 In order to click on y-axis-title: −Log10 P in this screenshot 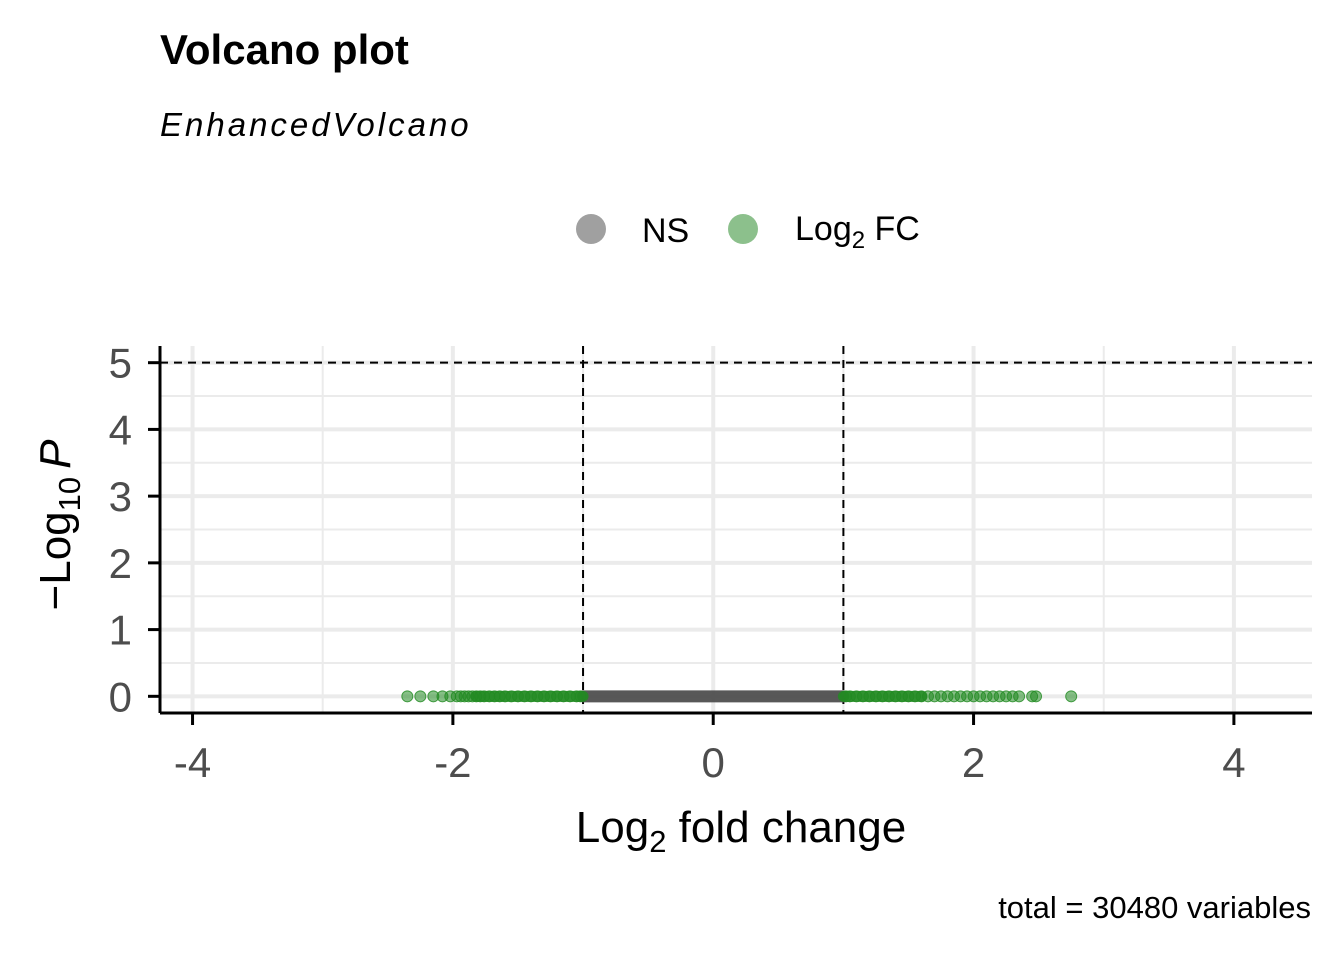, I will do `click(59, 525)`.